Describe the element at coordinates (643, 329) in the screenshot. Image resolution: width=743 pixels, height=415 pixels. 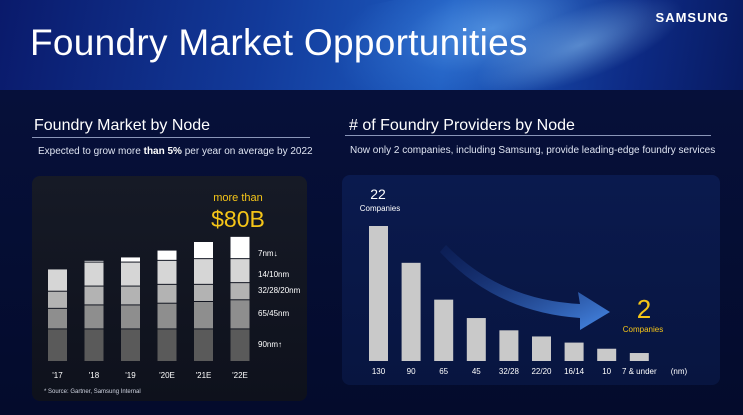
I see `end-label: Companies` at that location.